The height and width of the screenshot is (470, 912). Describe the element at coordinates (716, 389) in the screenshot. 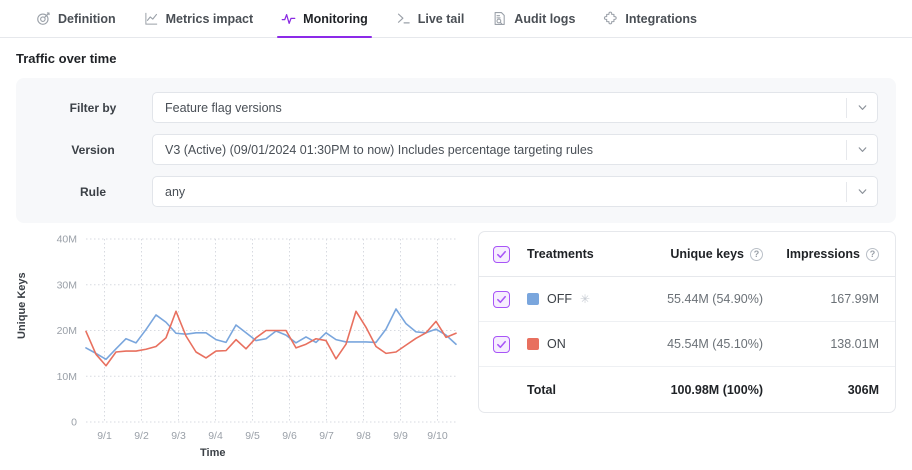

I see `total-unique-keys: 100.98M (100%)` at that location.